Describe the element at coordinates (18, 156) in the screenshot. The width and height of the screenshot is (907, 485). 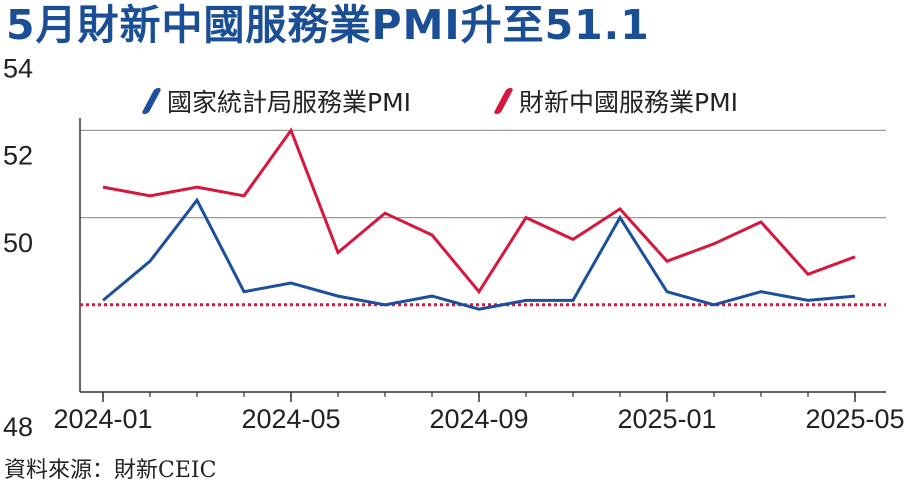
I see `y-tick-label-52: 52` at that location.